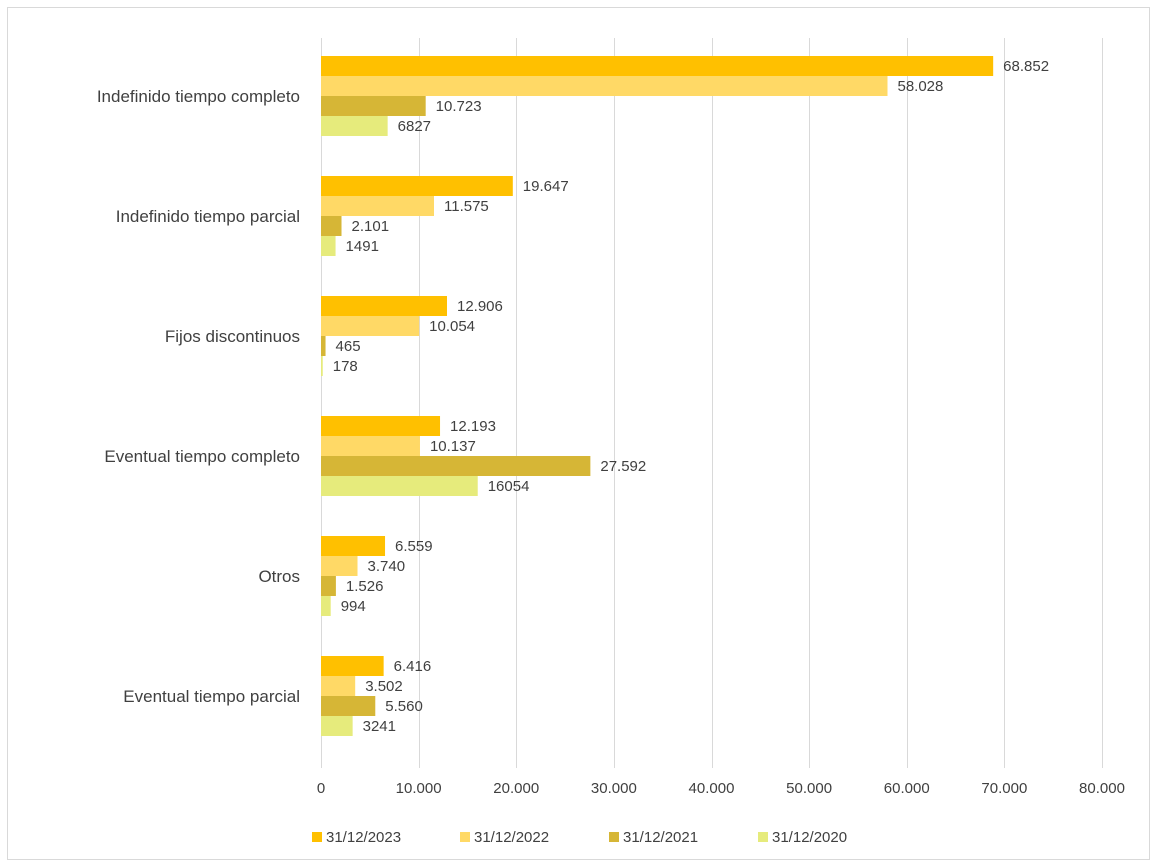  I want to click on data-label: 994, so click(353, 606).